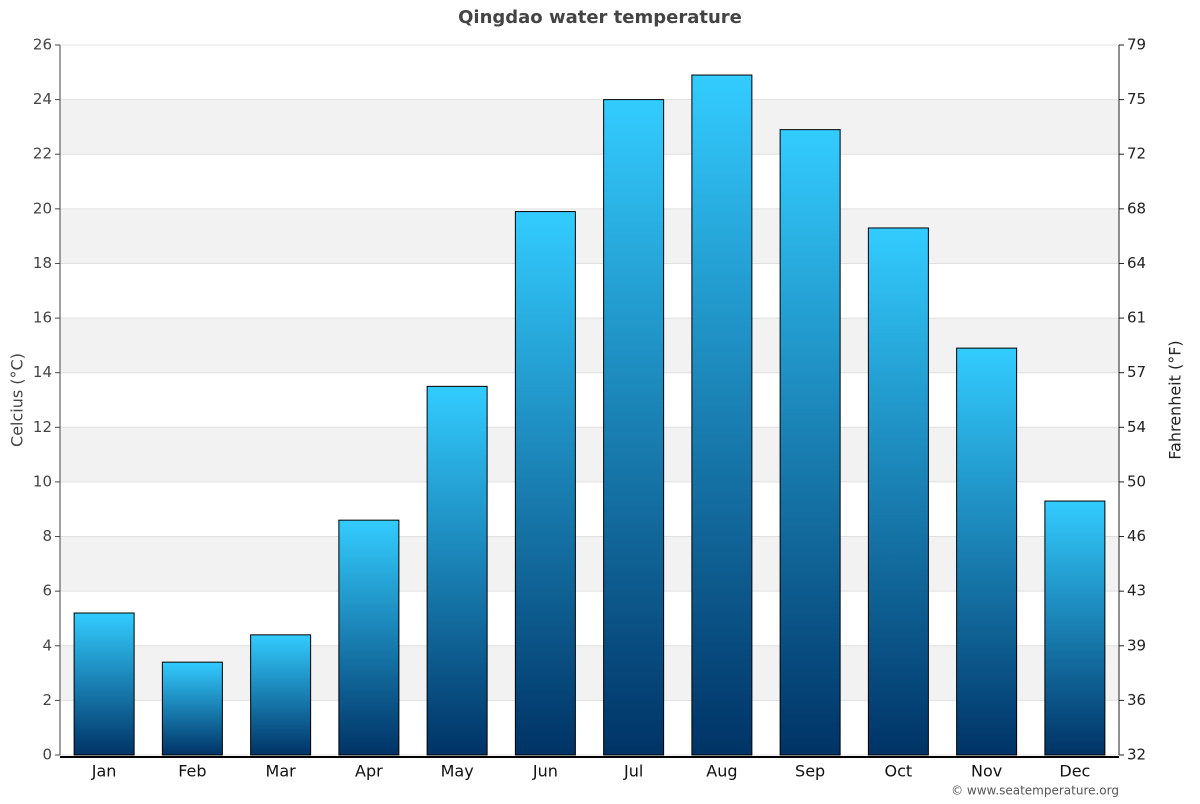 The width and height of the screenshot is (1200, 804). Describe the element at coordinates (1136, 755) in the screenshot. I see `y2-tick-label: 32` at that location.